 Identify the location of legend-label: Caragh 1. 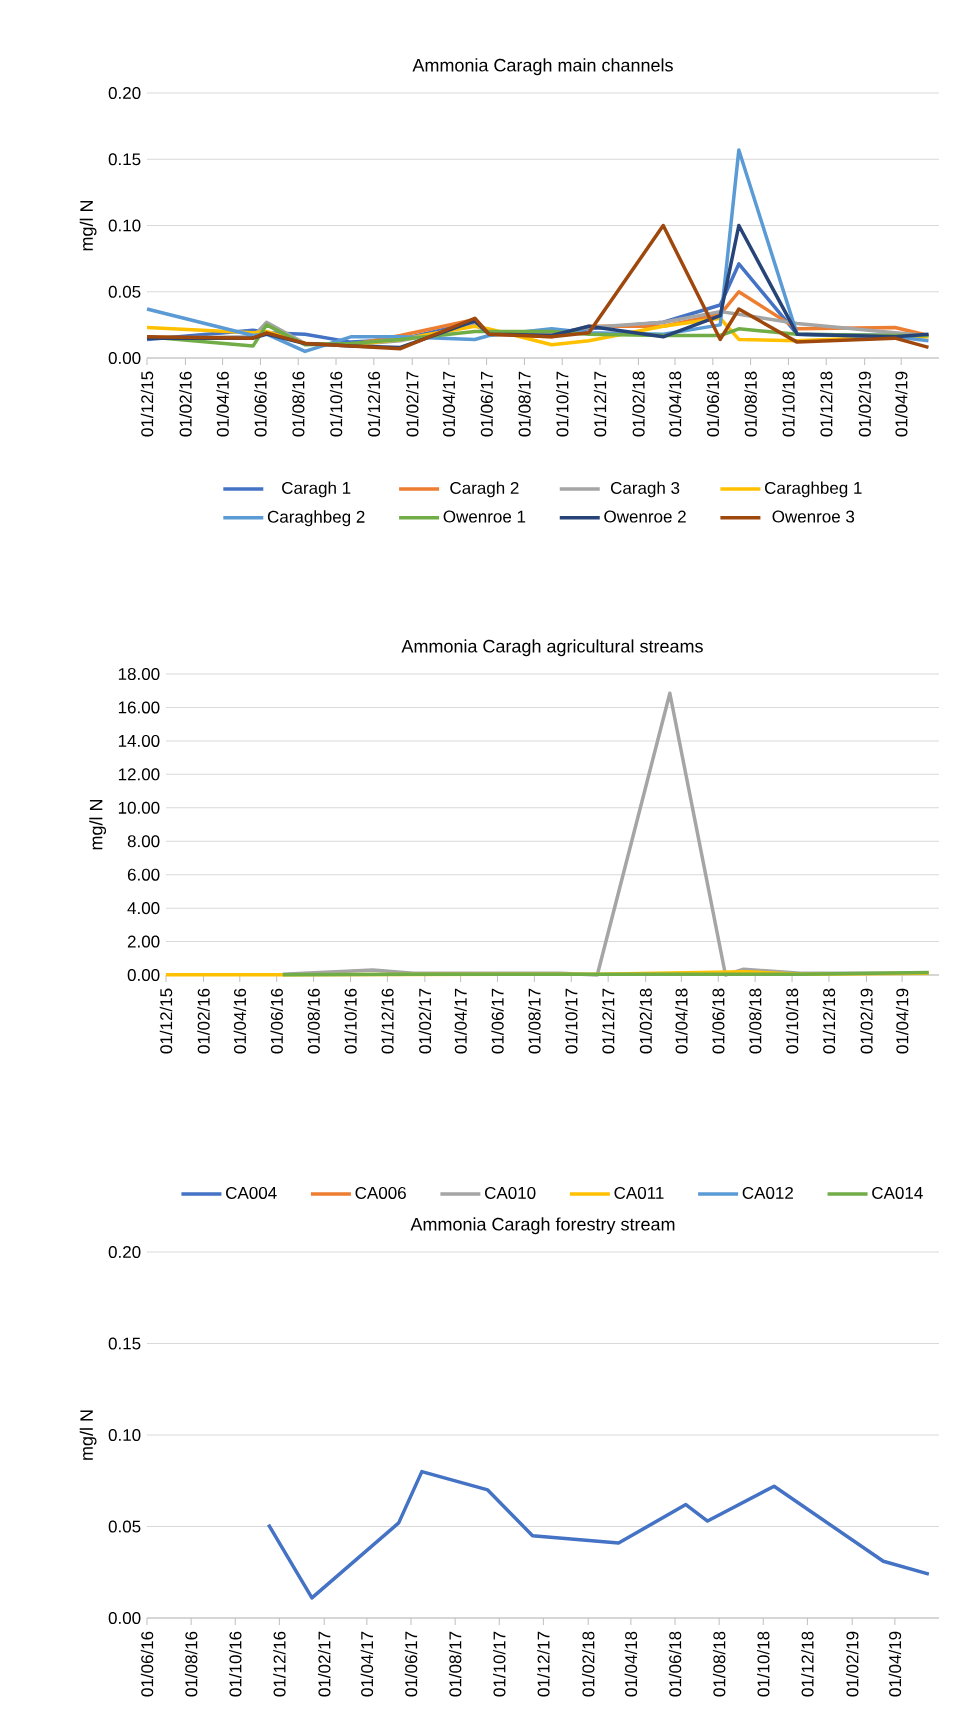
(316, 489).